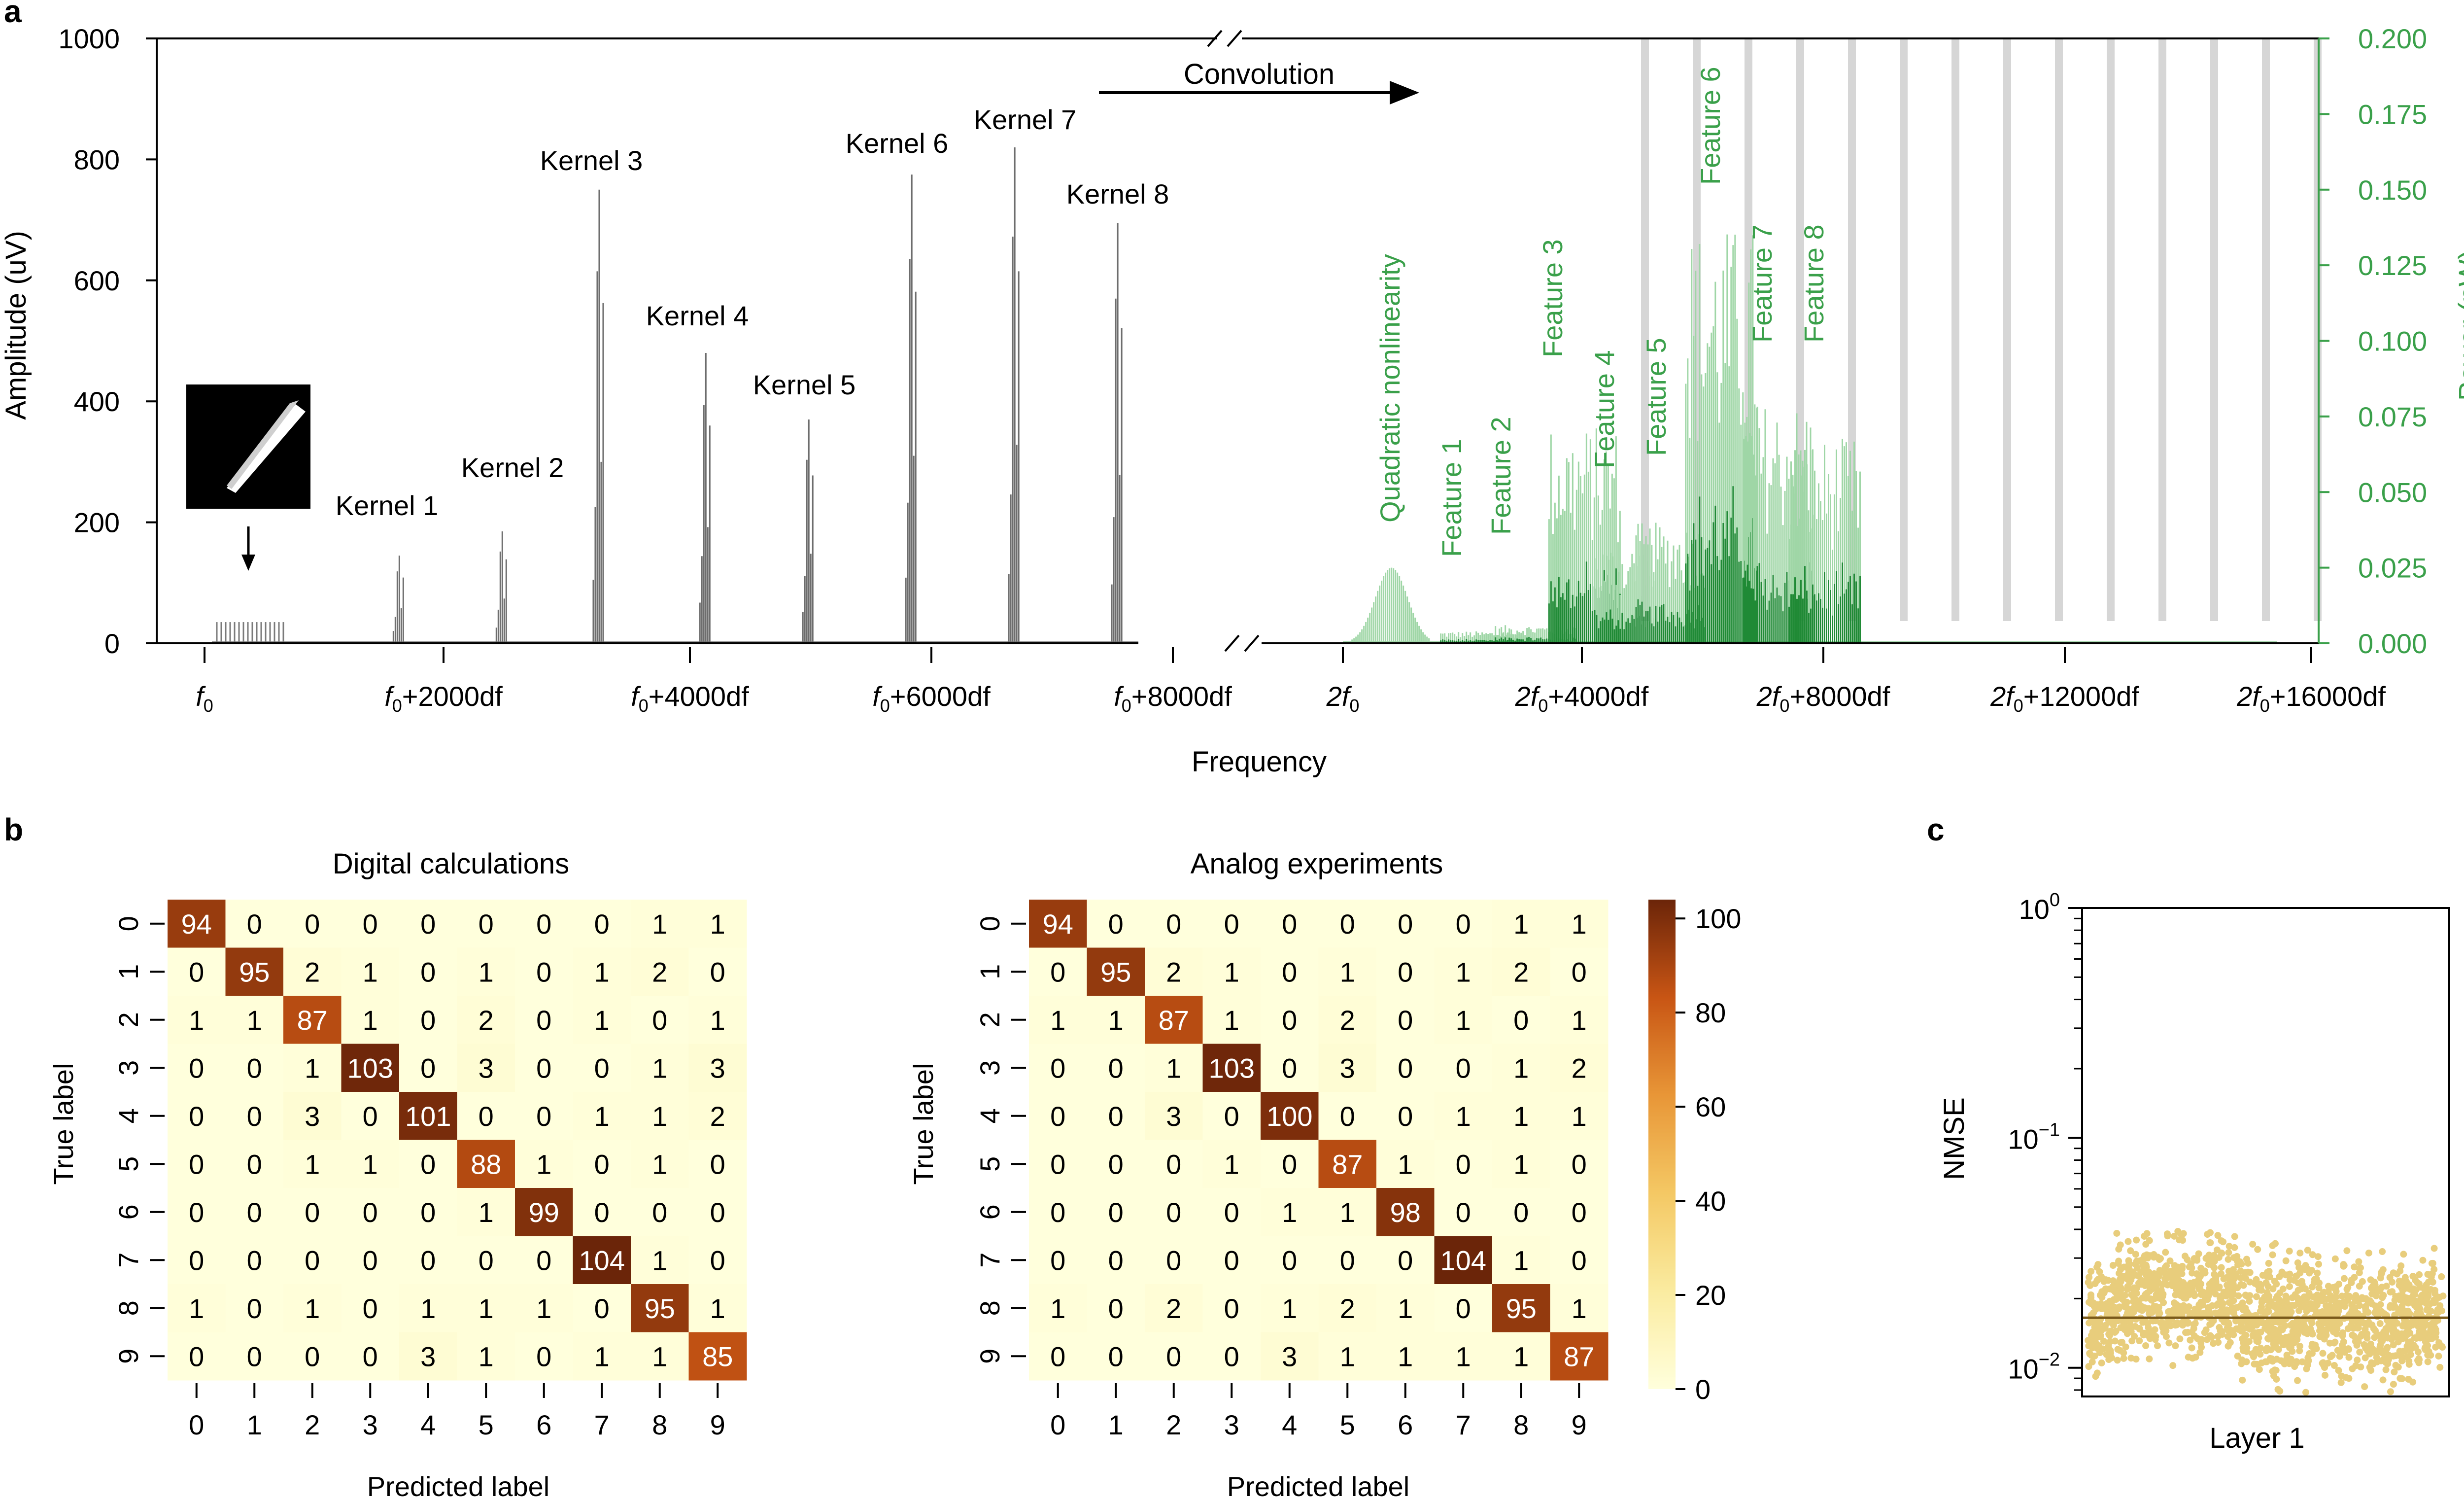 Image resolution: width=2464 pixels, height=1500 pixels. I want to click on x-tick-label: 7, so click(1463, 1424).